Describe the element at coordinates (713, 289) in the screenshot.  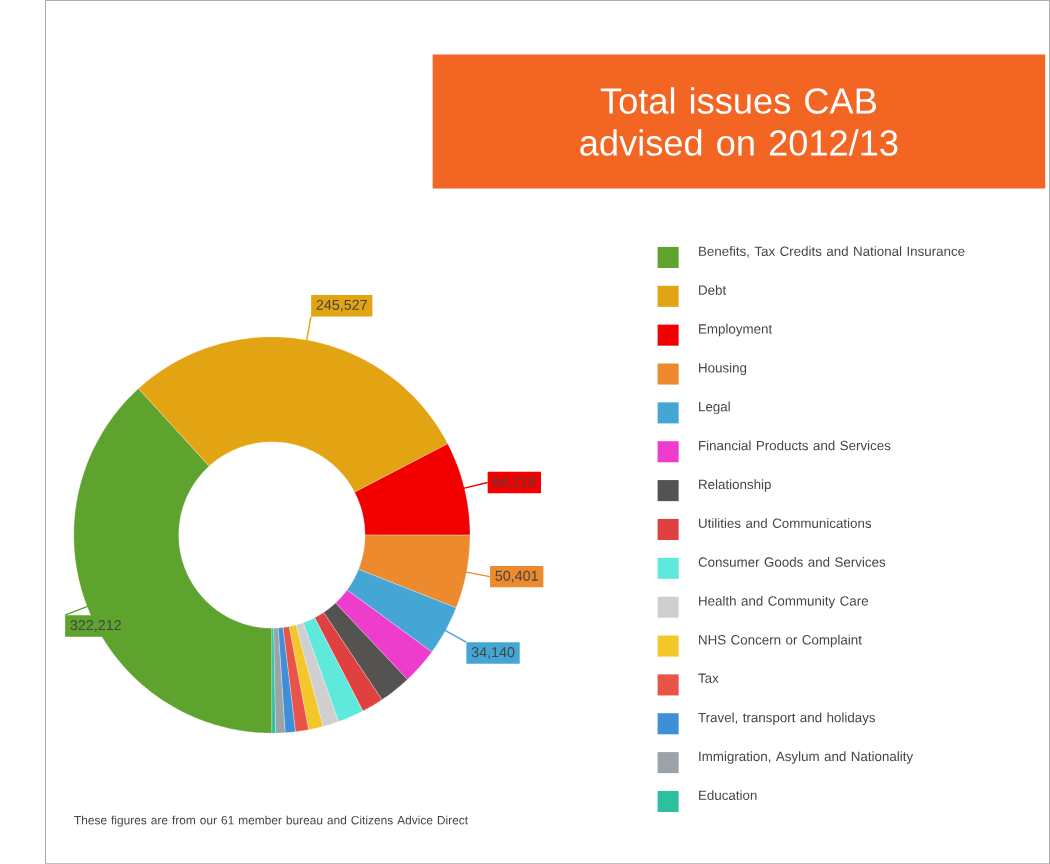
I see `legend-label: Debt` at that location.